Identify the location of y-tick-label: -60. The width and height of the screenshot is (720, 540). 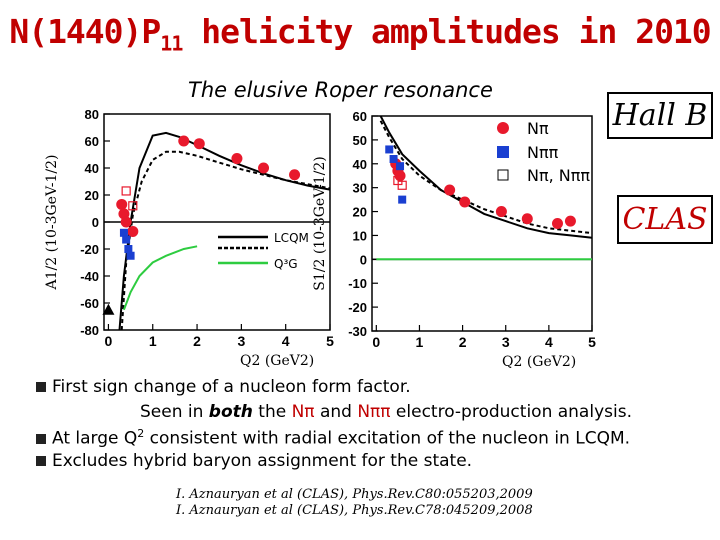
(89, 303).